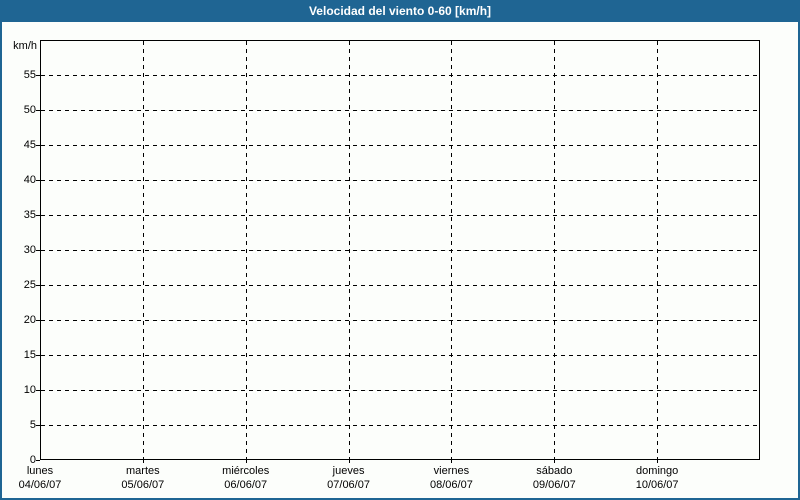 This screenshot has width=800, height=500. I want to click on y-axis-tick-label: 55, so click(29, 75).